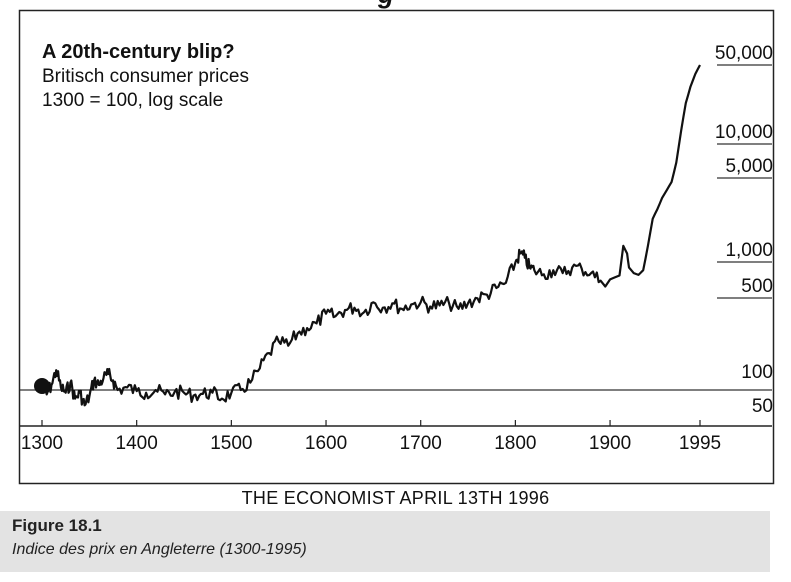 The image size is (791, 582). I want to click on x-tick-label: 1500, so click(231, 443).